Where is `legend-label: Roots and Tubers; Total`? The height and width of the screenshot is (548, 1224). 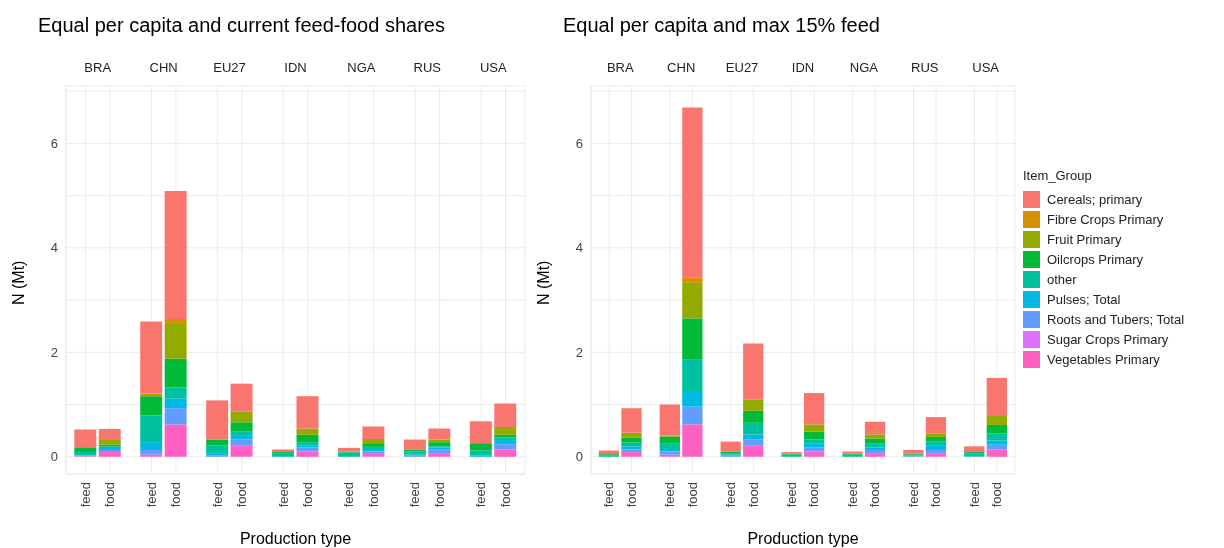
legend-label: Roots and Tubers; Total is located at coordinates (1116, 319).